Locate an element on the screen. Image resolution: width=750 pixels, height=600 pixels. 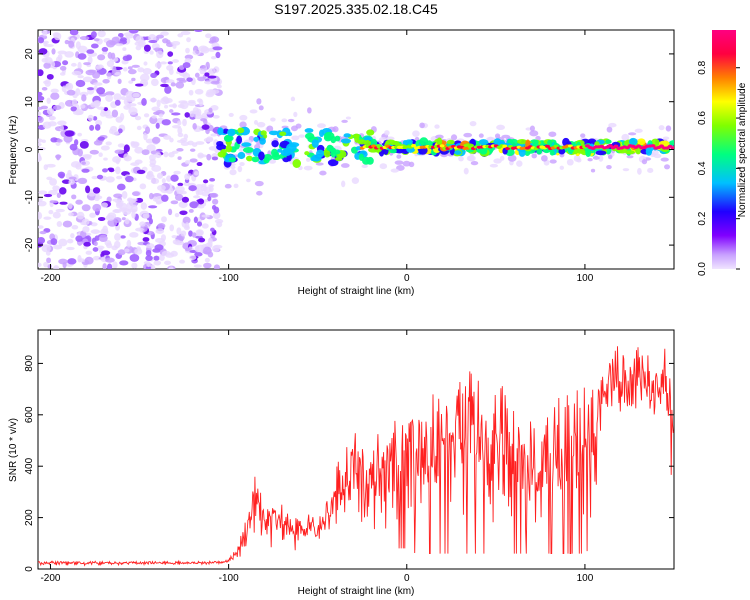
colorbar-ticks: 0.0 0.2 0.4 0.6 0.8 is located at coordinates (718, 168).